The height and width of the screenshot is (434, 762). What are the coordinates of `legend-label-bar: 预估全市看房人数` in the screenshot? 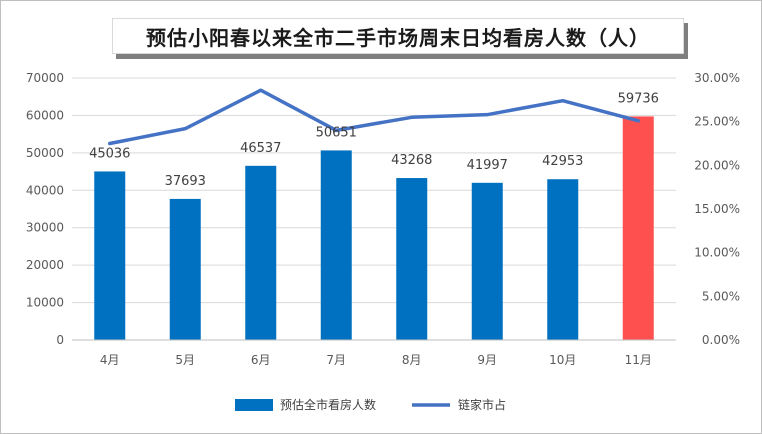 It's located at (328, 404).